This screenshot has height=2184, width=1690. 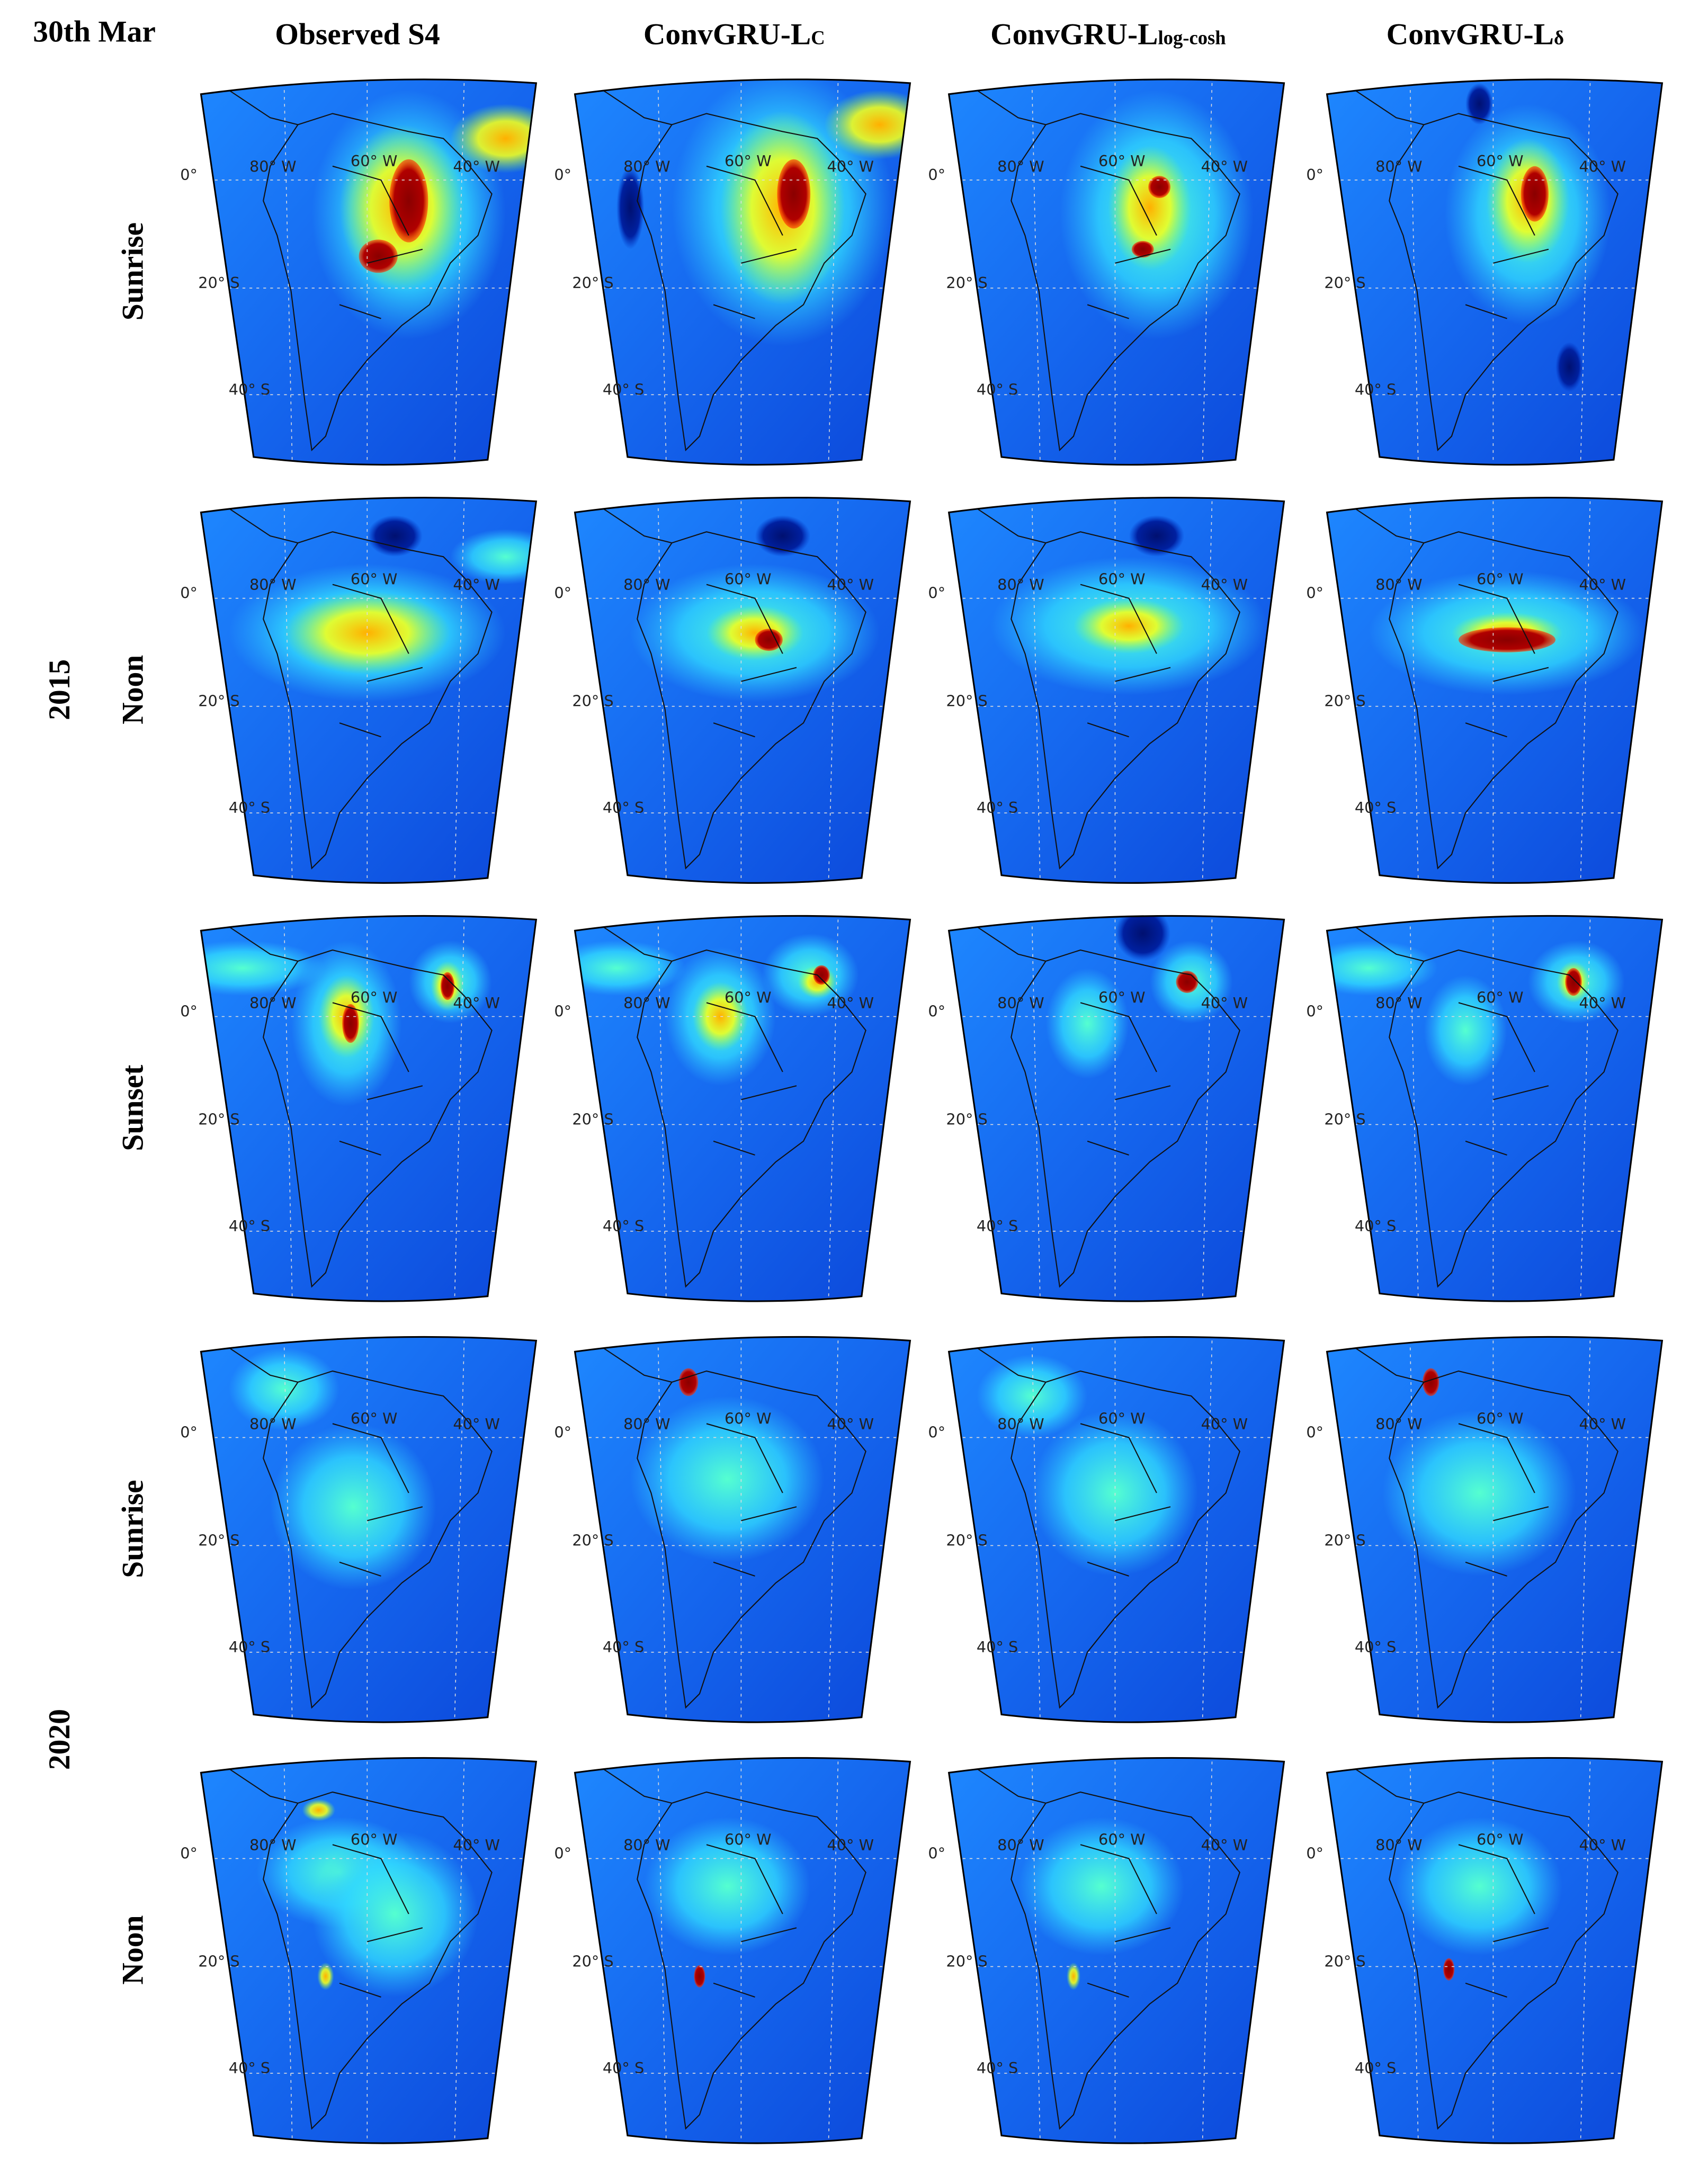 I want to click on date-label: 30th Mar, so click(x=95, y=31).